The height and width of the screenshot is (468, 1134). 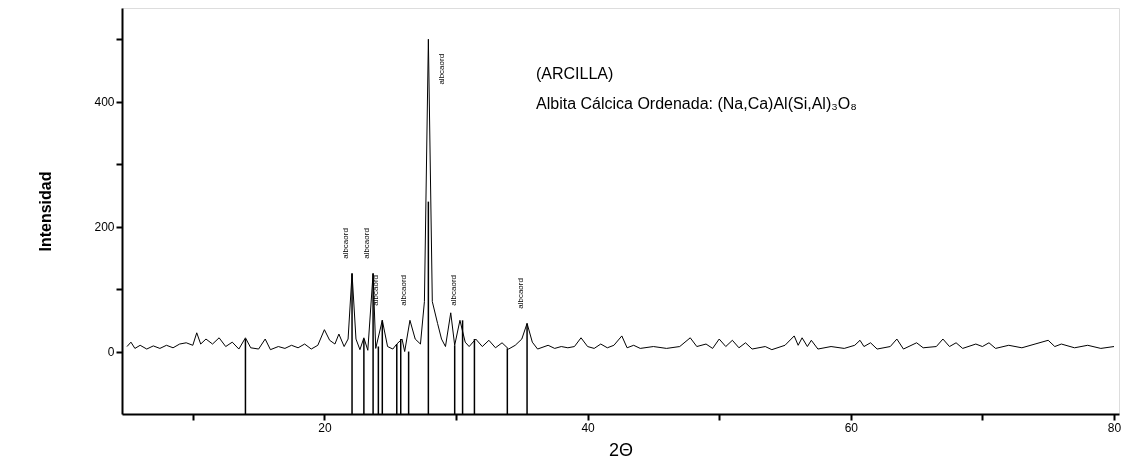 What do you see at coordinates (104, 227) in the screenshot?
I see `y-tick-label: 200` at bounding box center [104, 227].